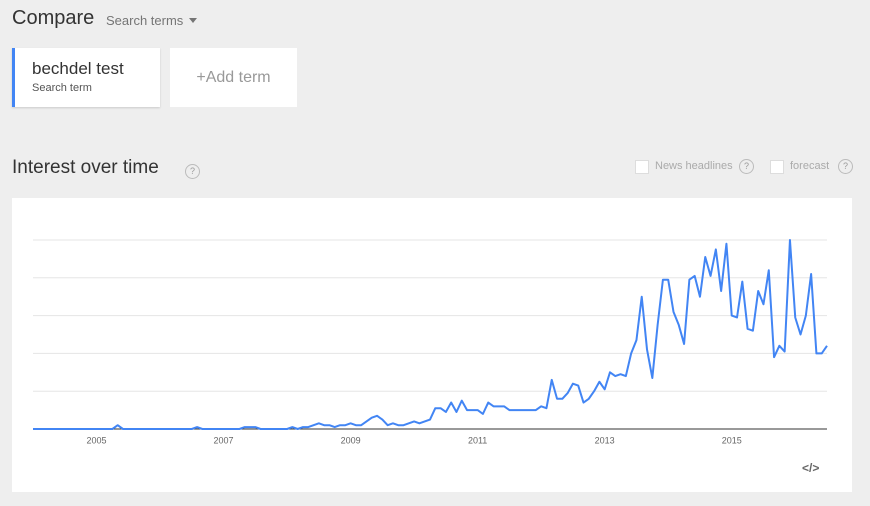 This screenshot has height=506, width=870. What do you see at coordinates (224, 440) in the screenshot?
I see `x-tick-label: 2007` at bounding box center [224, 440].